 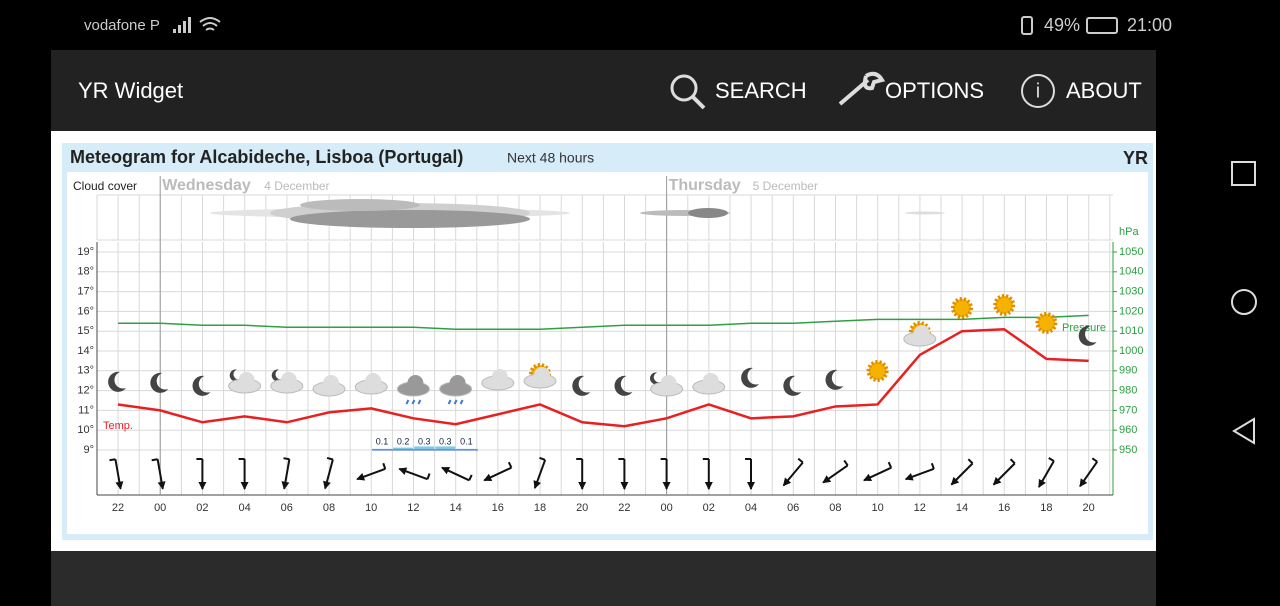 I want to click on search-button: SEARCH, so click(x=738, y=92).